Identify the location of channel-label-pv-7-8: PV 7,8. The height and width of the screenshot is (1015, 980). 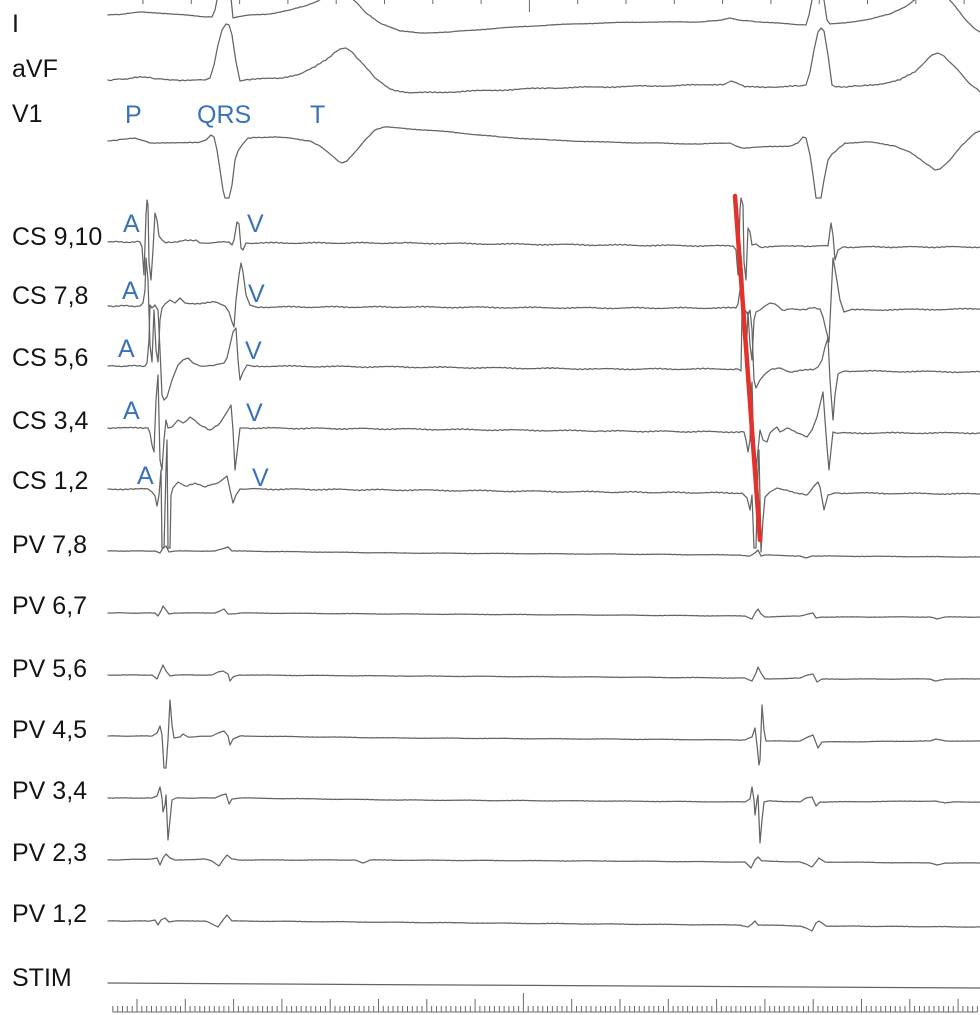
(50, 545).